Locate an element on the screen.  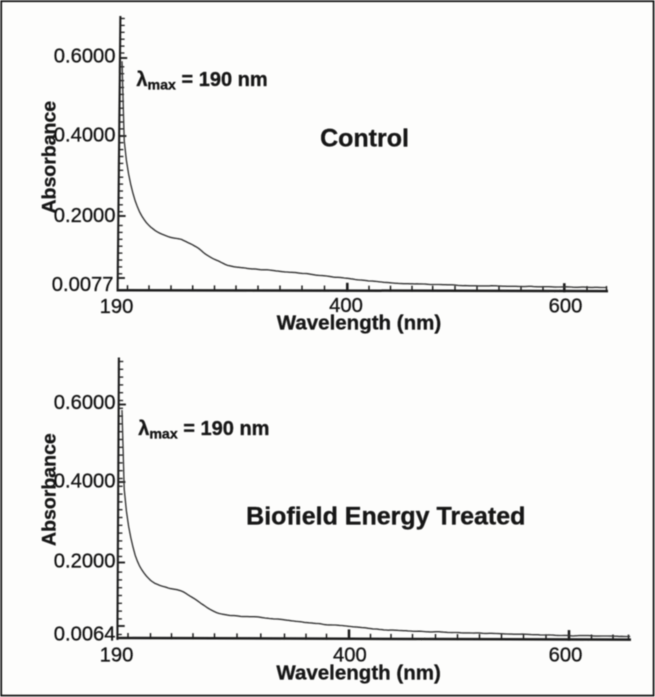
svg-text: 0.0064 is located at coordinates (85, 634).